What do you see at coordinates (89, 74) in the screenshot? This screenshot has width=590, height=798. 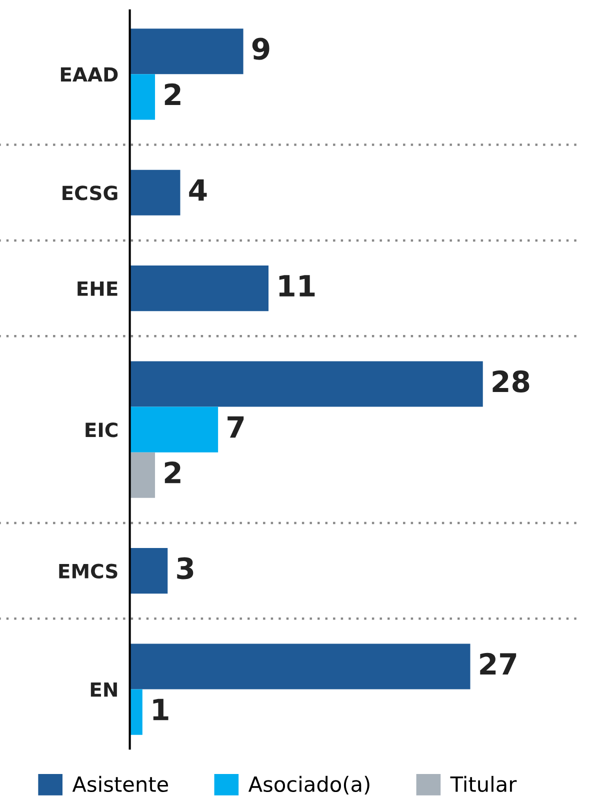 I see `y-tick-label: EAAD` at bounding box center [89, 74].